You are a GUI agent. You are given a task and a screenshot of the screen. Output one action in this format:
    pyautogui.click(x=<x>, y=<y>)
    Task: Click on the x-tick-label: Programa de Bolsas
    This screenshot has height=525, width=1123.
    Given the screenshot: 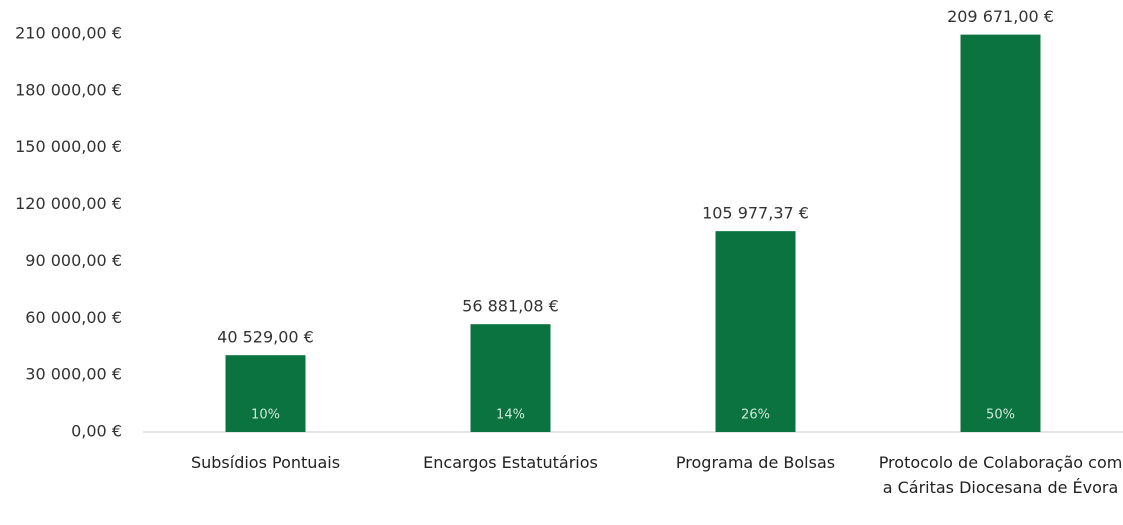 What is the action you would take?
    pyautogui.click(x=755, y=462)
    